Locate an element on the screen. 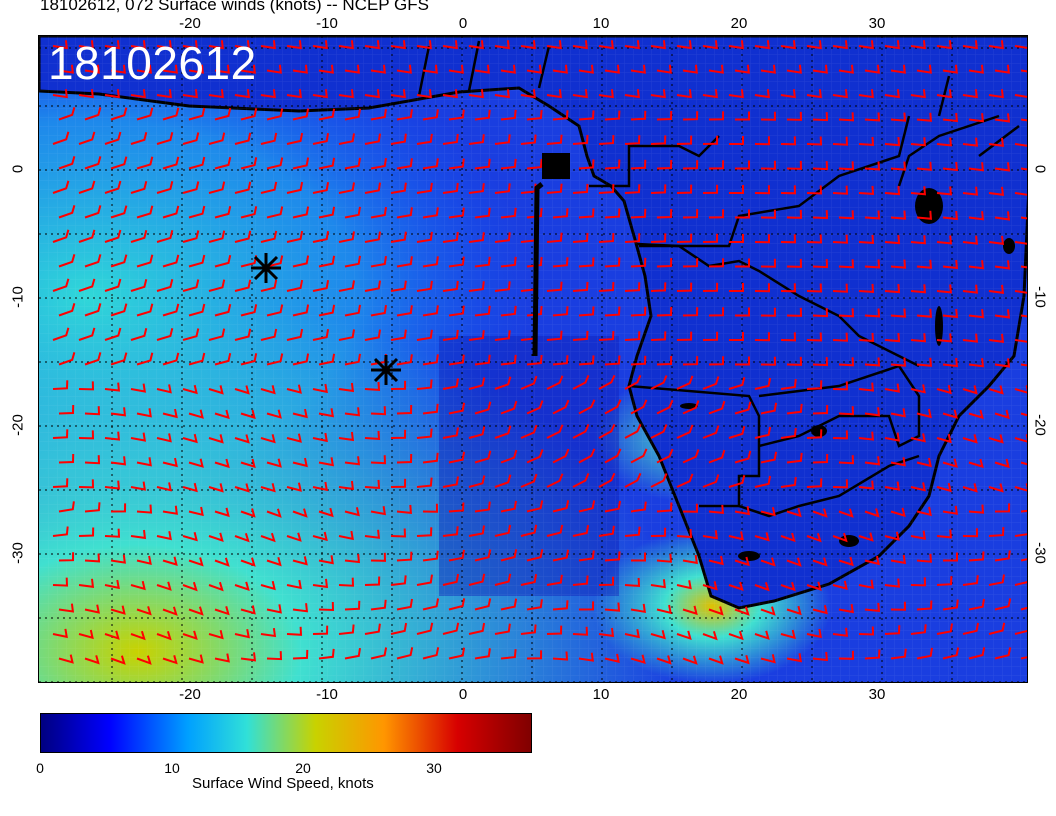 Image resolution: width=1056 pixels, height=816 pixels. lat-tick-right: -20 is located at coordinates (1040, 425).